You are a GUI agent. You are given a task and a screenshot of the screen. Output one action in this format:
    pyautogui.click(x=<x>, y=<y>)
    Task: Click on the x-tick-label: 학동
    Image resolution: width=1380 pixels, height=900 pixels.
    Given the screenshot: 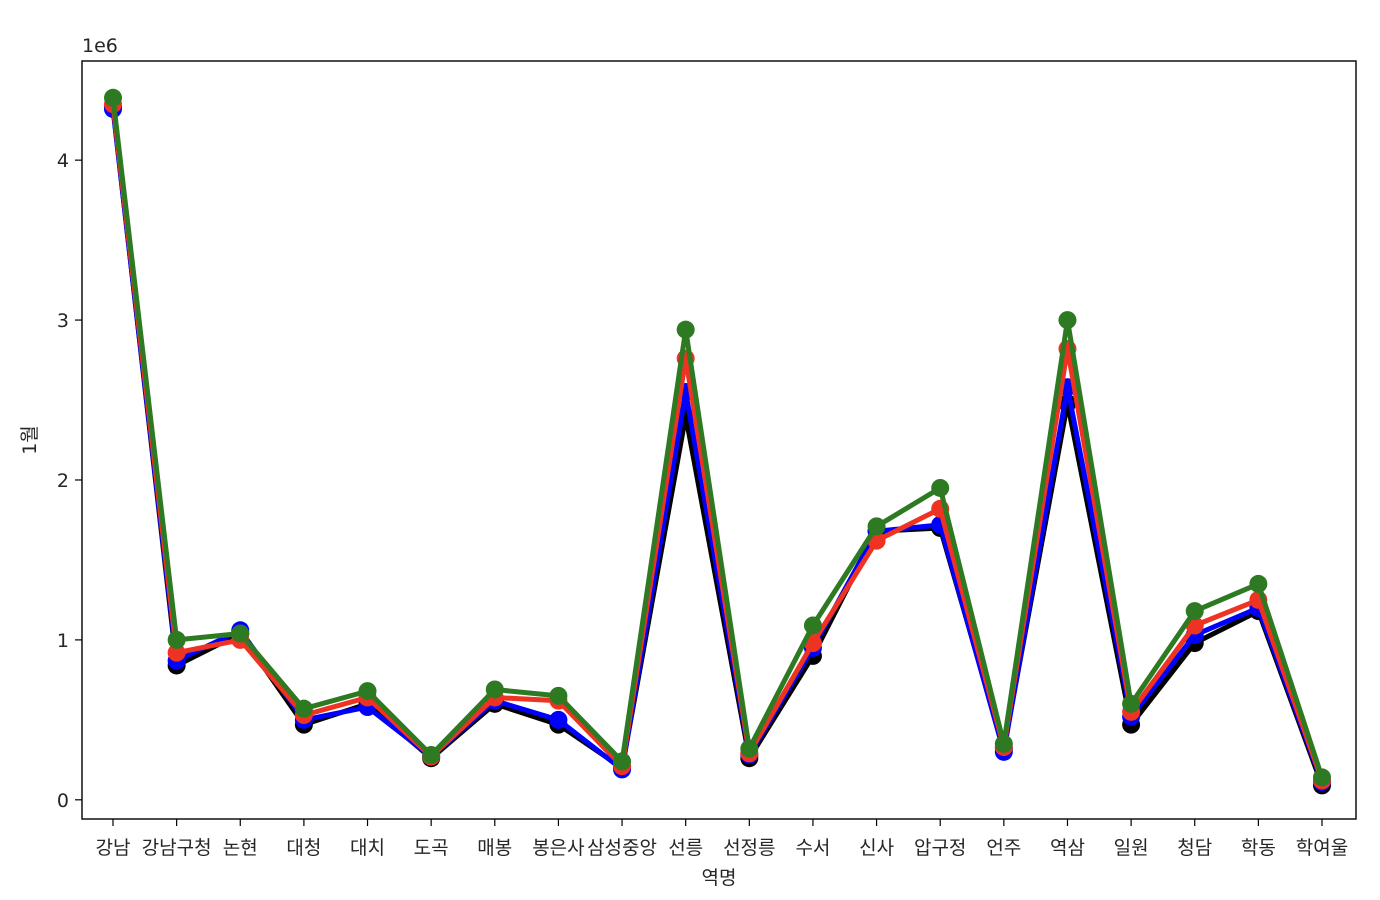 What is the action you would take?
    pyautogui.click(x=1258, y=848)
    